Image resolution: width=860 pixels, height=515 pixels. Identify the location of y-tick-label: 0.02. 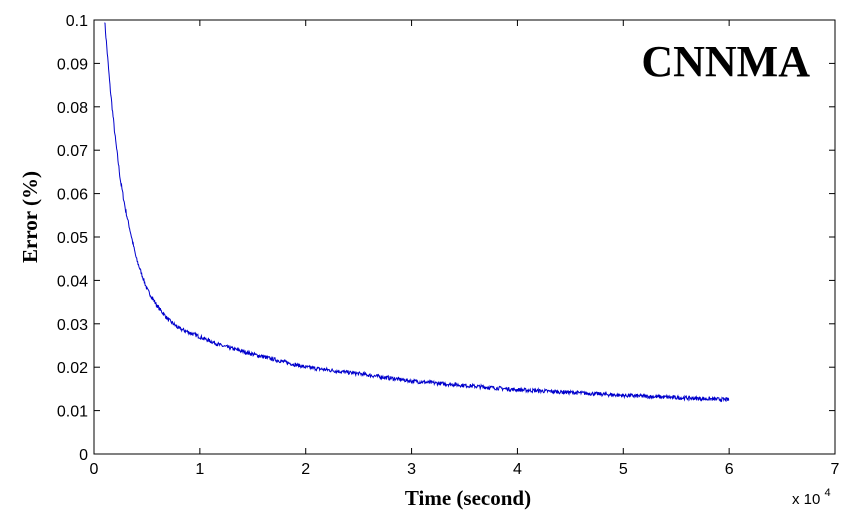
(72, 368).